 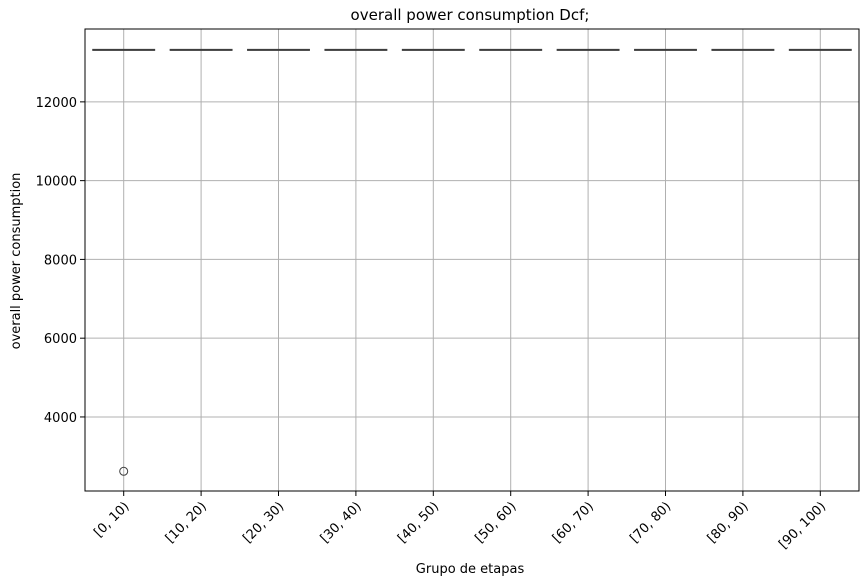 What do you see at coordinates (472, 49) in the screenshot?
I see `box-plot-series` at bounding box center [472, 49].